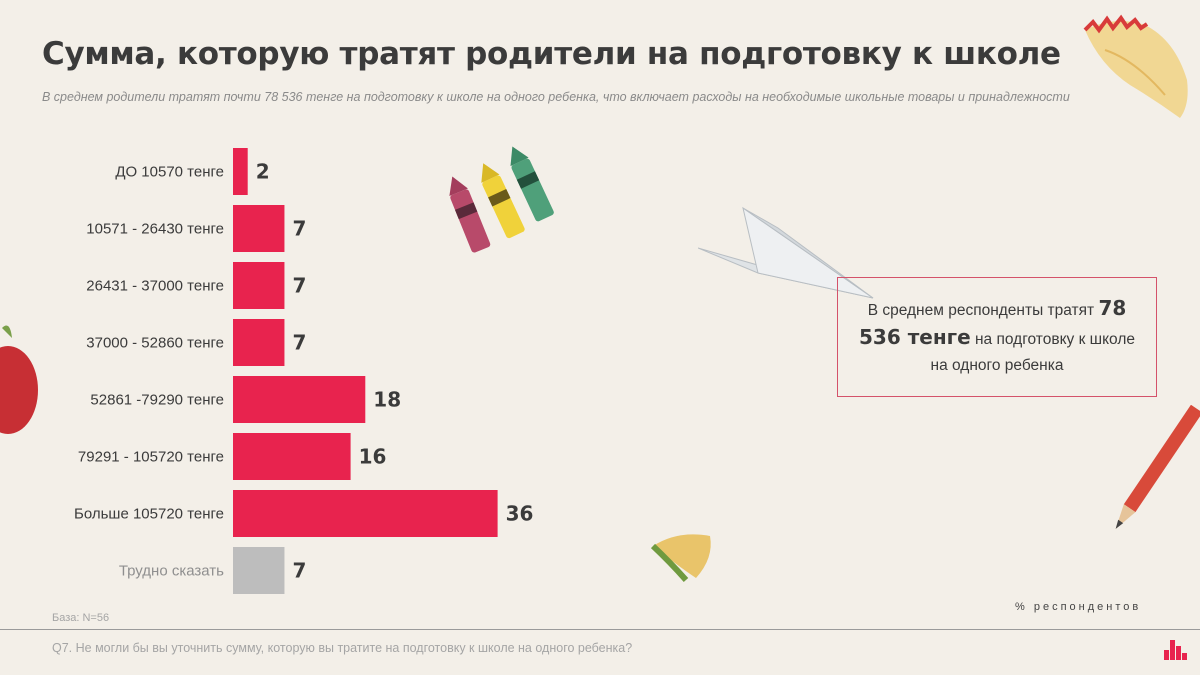  What do you see at coordinates (263, 172) in the screenshot?
I see `value-label: 2` at bounding box center [263, 172].